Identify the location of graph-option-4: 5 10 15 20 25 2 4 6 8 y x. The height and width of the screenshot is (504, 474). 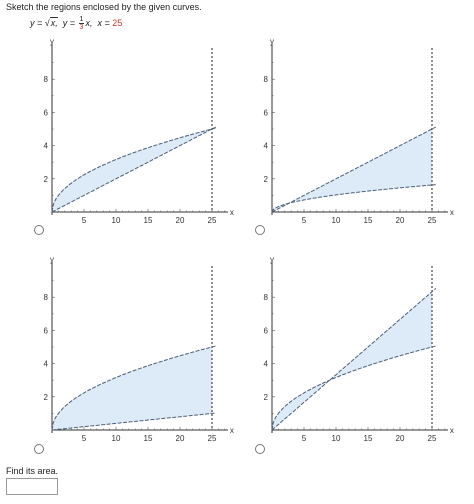
(359, 349).